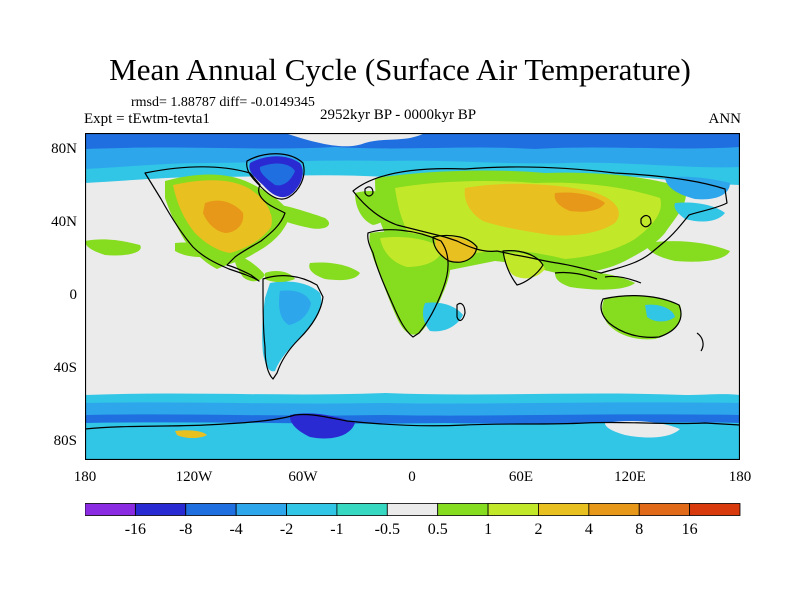 The image size is (800, 600). I want to click on east-pacific-green, so click(113, 247).